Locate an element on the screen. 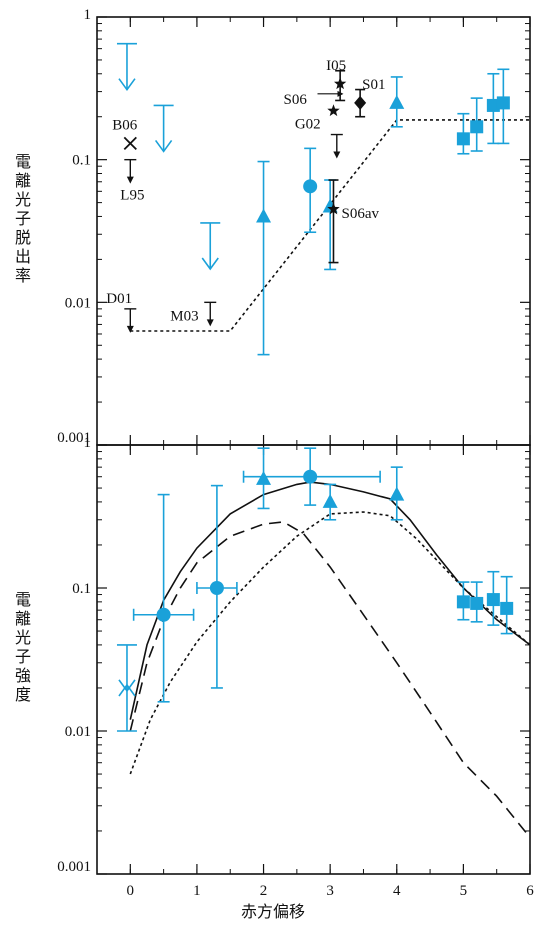 The image size is (546, 927). top-l95-upper-limit-head is located at coordinates (130, 180).